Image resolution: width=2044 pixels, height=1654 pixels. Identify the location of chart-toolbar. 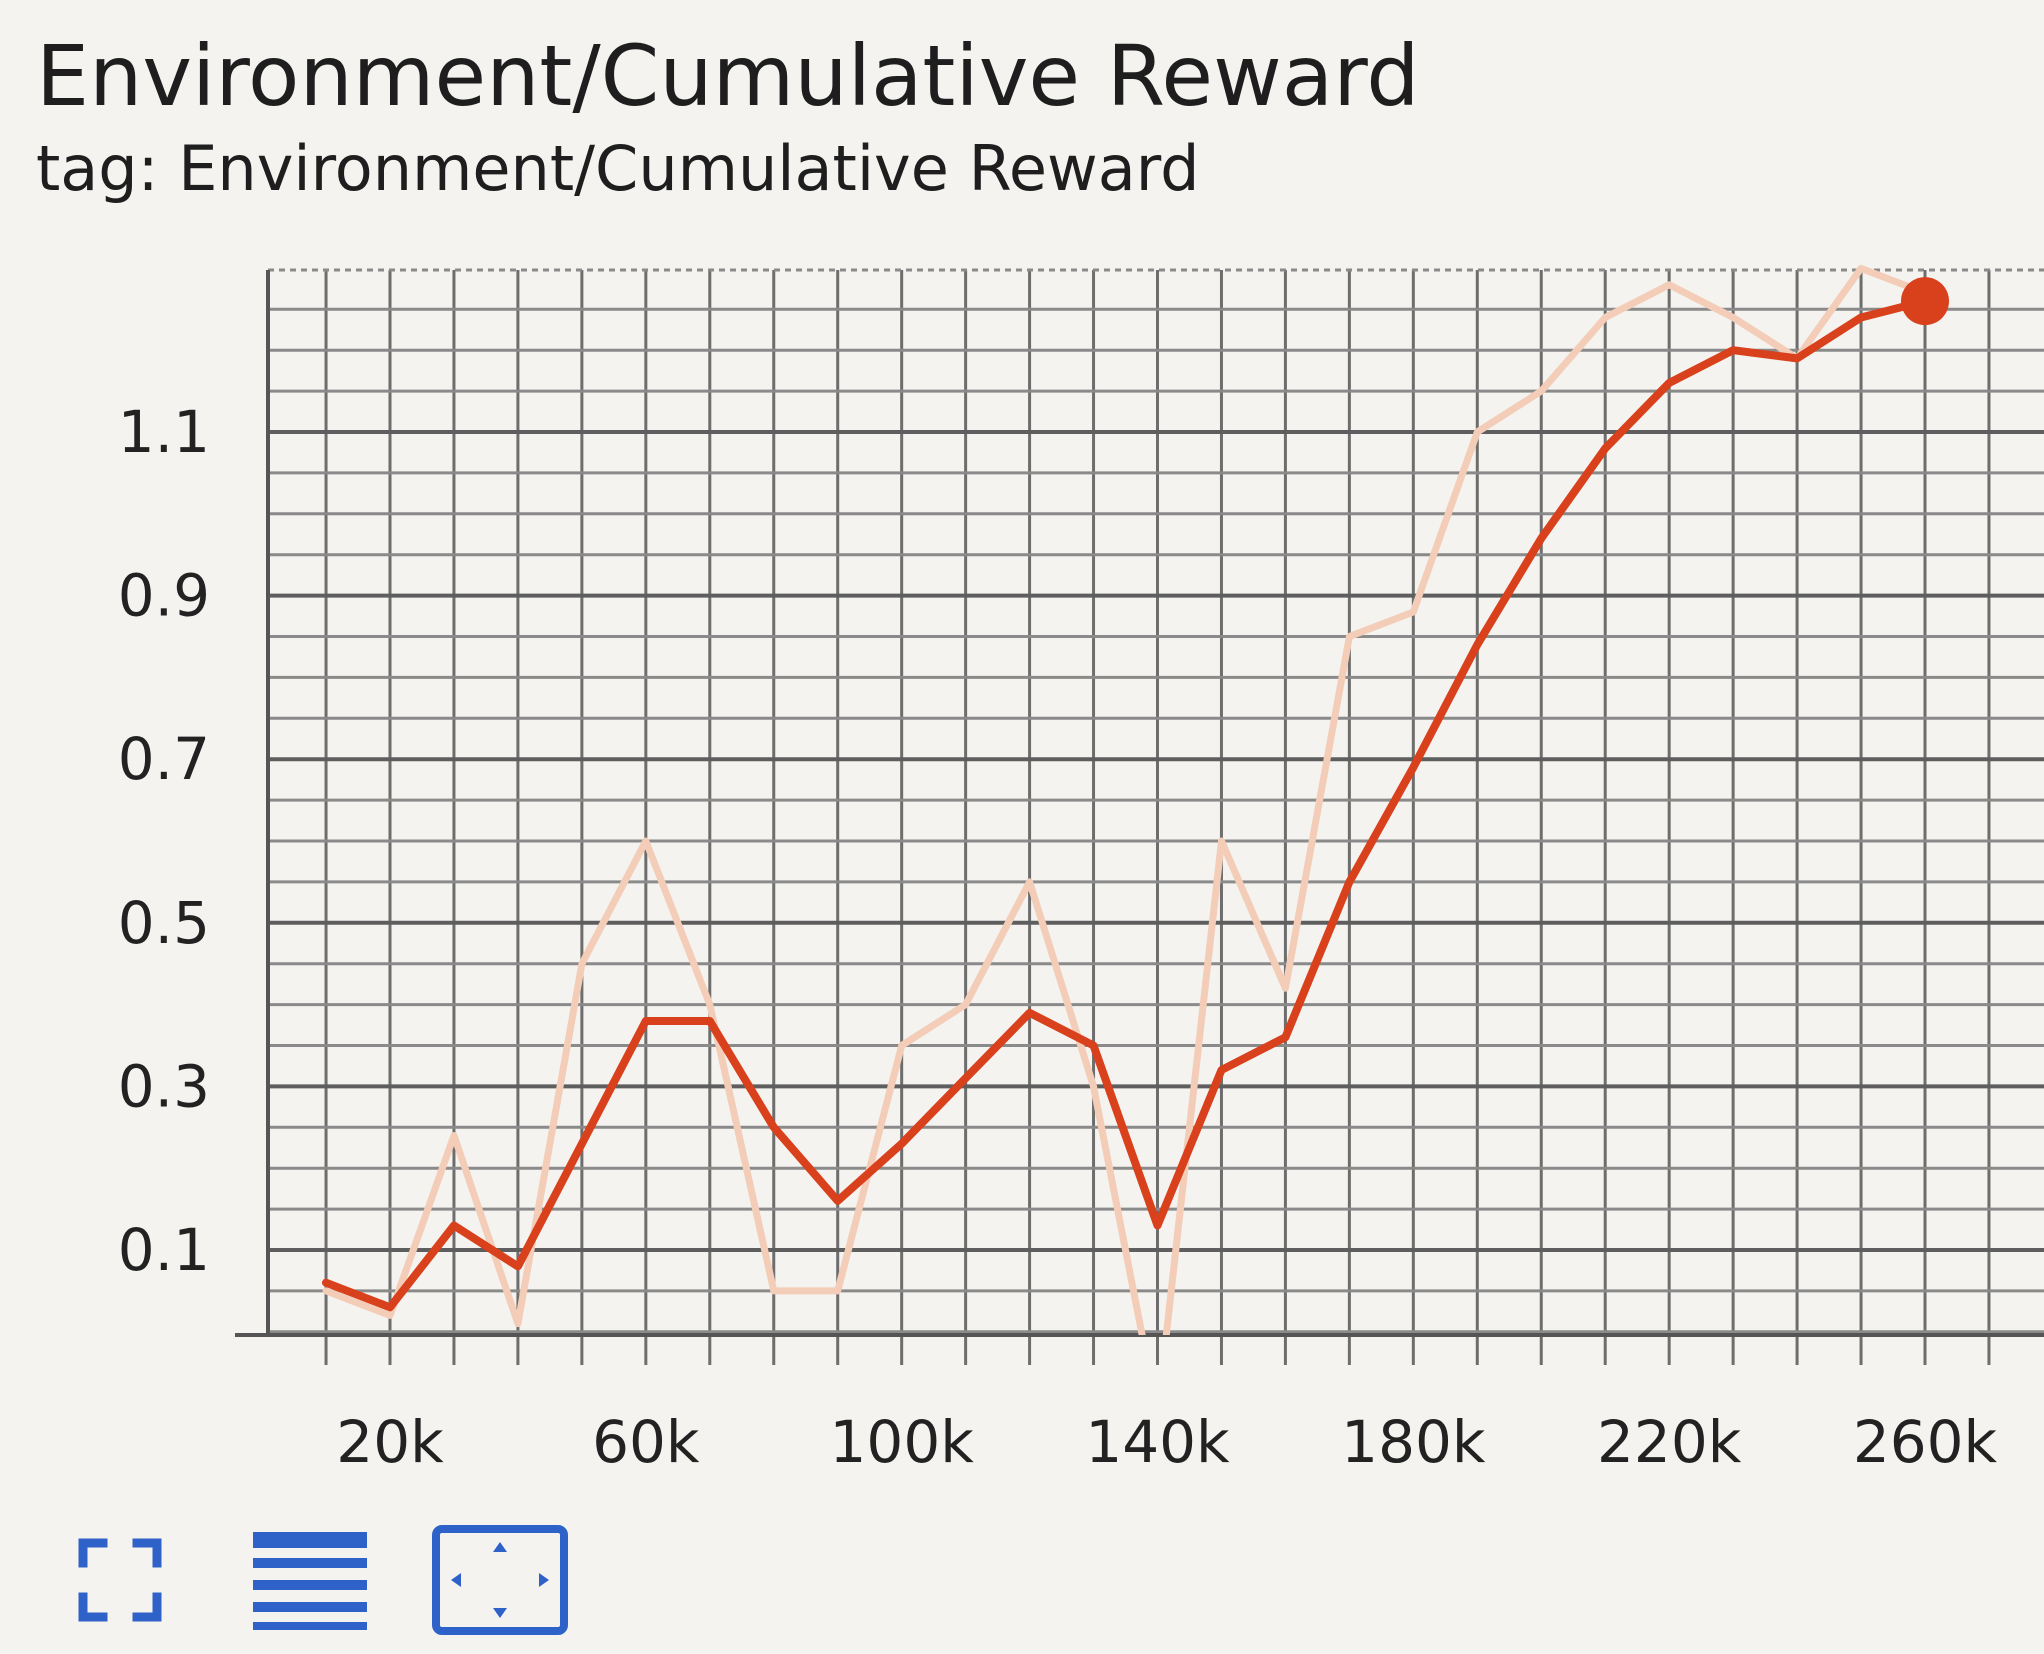
(360, 1580).